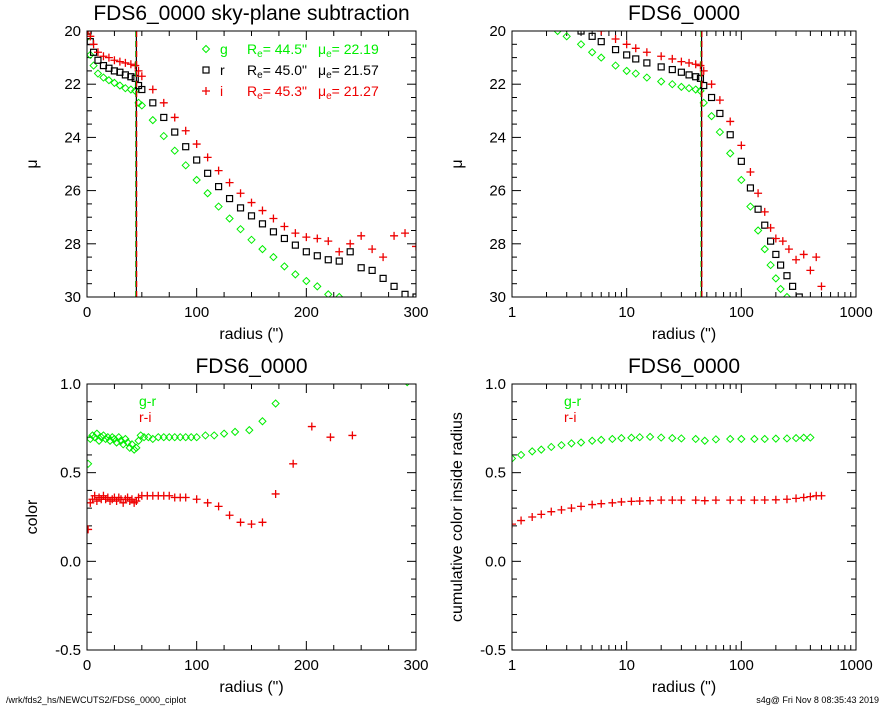 Image resolution: width=885 pixels, height=708 pixels. What do you see at coordinates (348, 50) in the screenshot?
I see `legend-effective-surface-brightness: μe= 22.19` at bounding box center [348, 50].